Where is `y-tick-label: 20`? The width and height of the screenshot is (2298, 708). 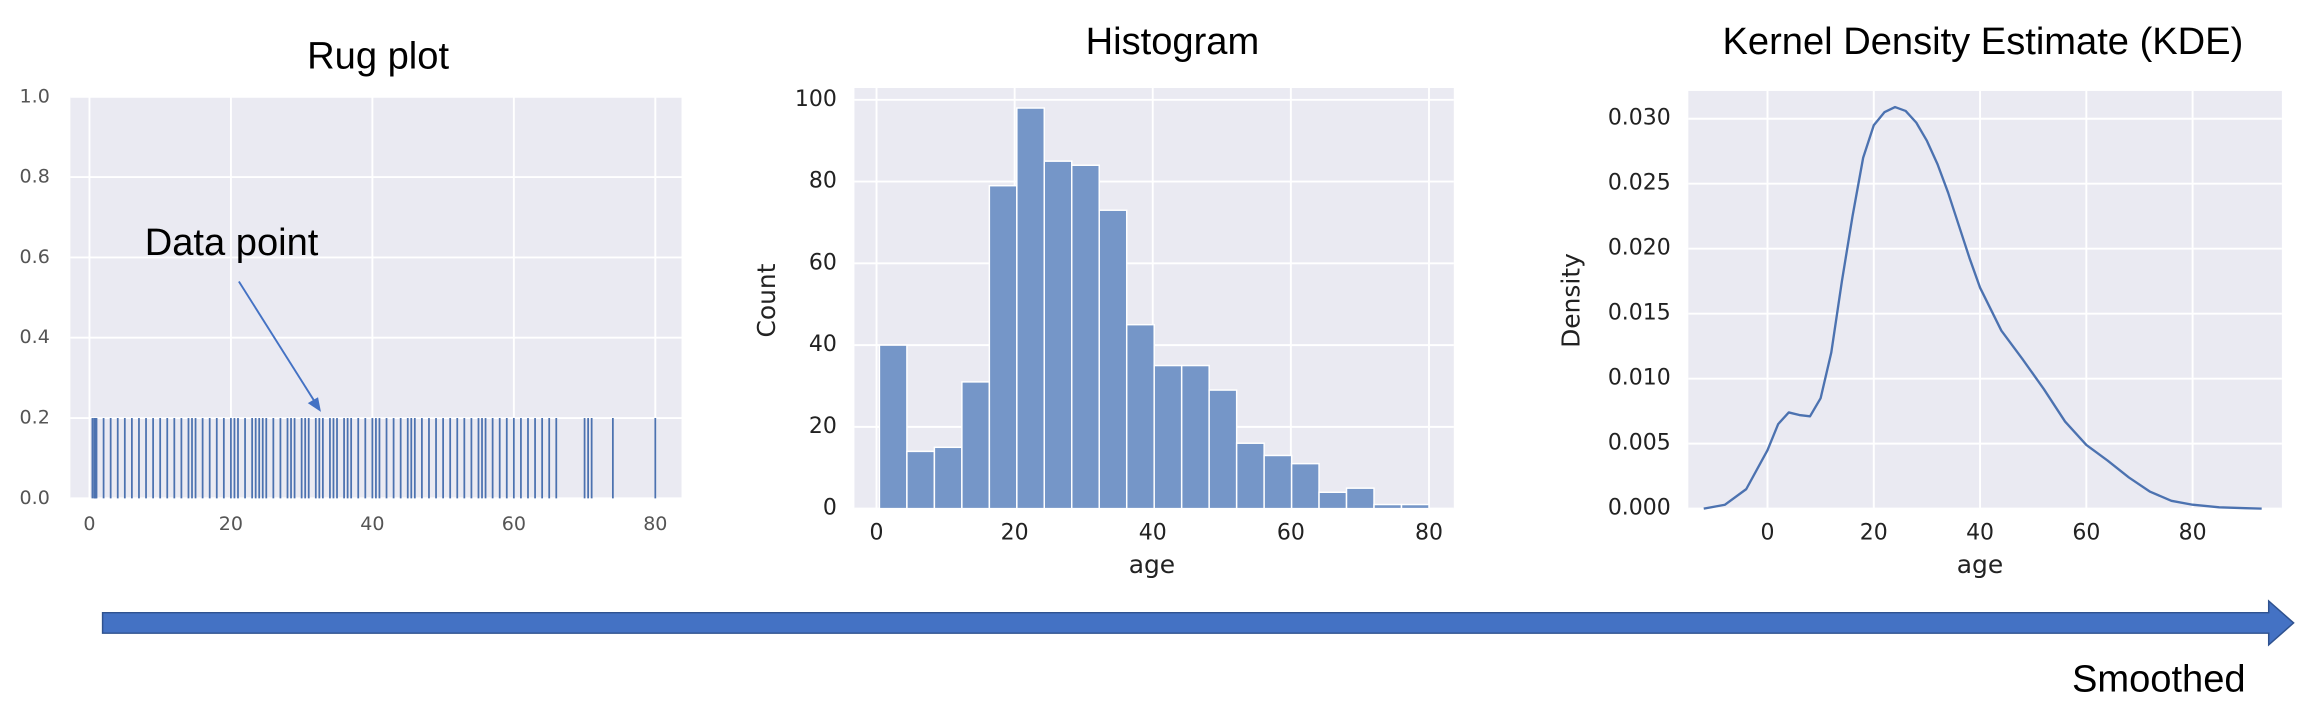
y-tick-label: 20 is located at coordinates (823, 426).